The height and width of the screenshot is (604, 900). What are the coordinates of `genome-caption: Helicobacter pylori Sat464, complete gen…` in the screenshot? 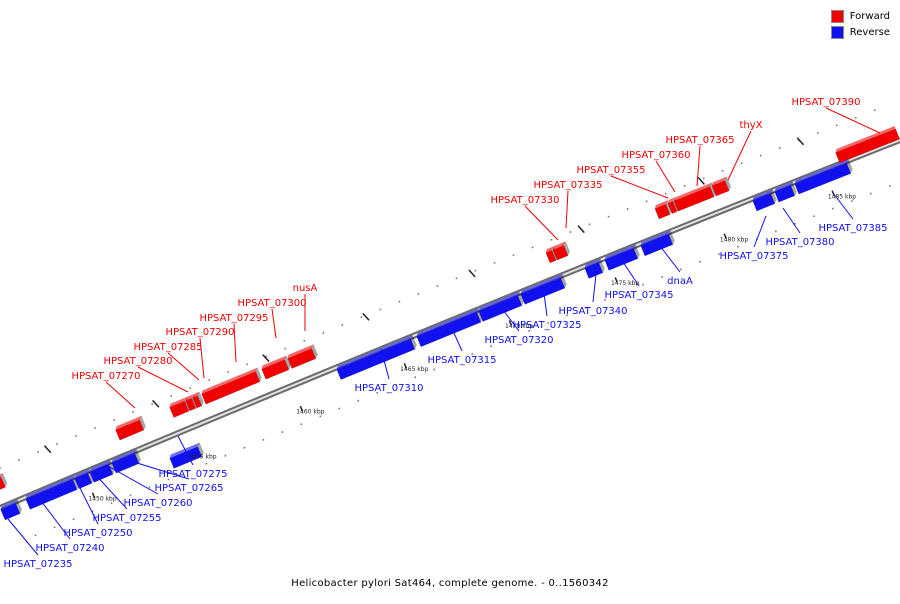 It's located at (450, 583).